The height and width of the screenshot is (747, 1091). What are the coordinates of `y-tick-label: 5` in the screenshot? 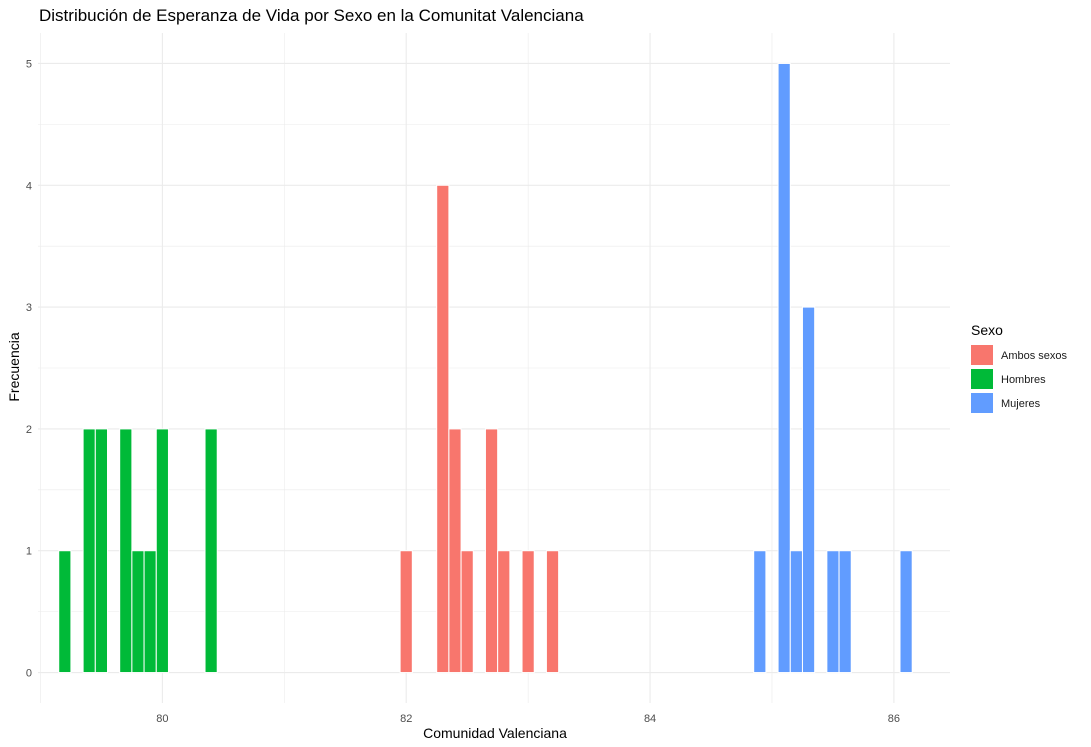 It's located at (29, 64).